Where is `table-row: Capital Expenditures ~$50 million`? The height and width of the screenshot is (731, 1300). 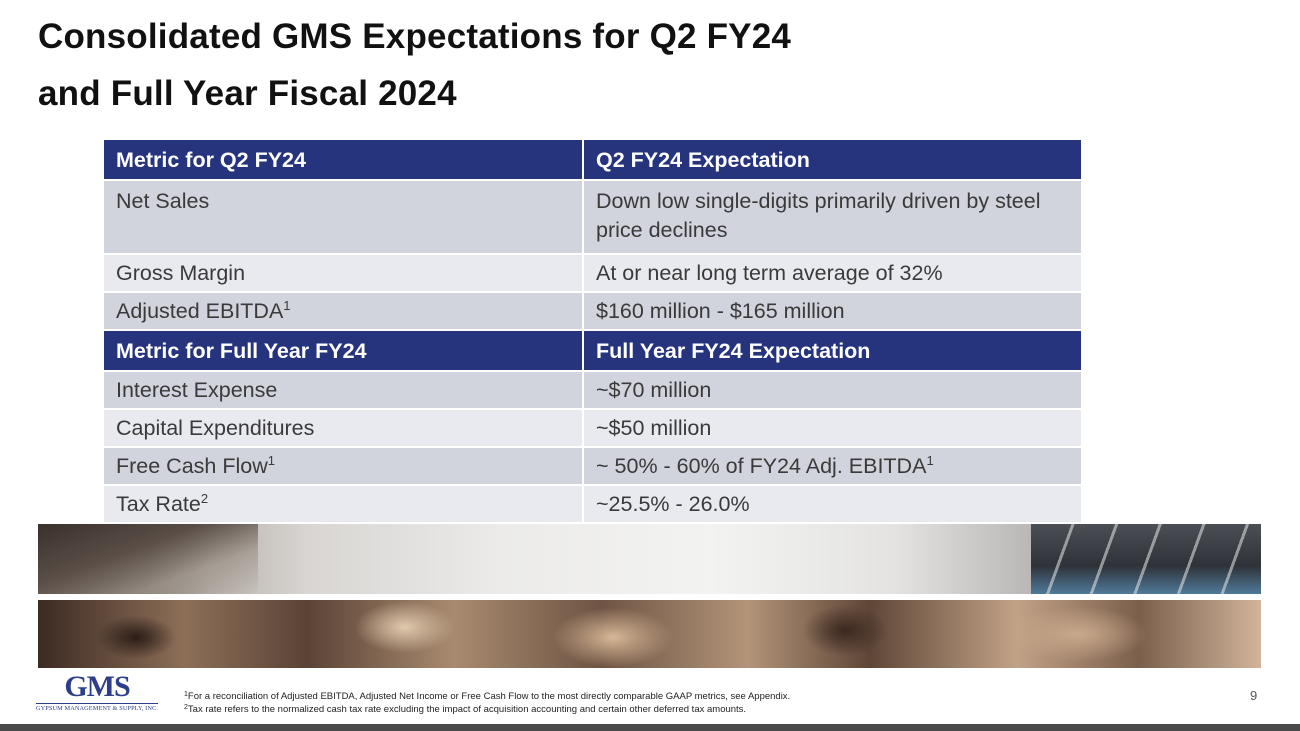
table-row: Capital Expenditures ~$50 million is located at coordinates (592, 428).